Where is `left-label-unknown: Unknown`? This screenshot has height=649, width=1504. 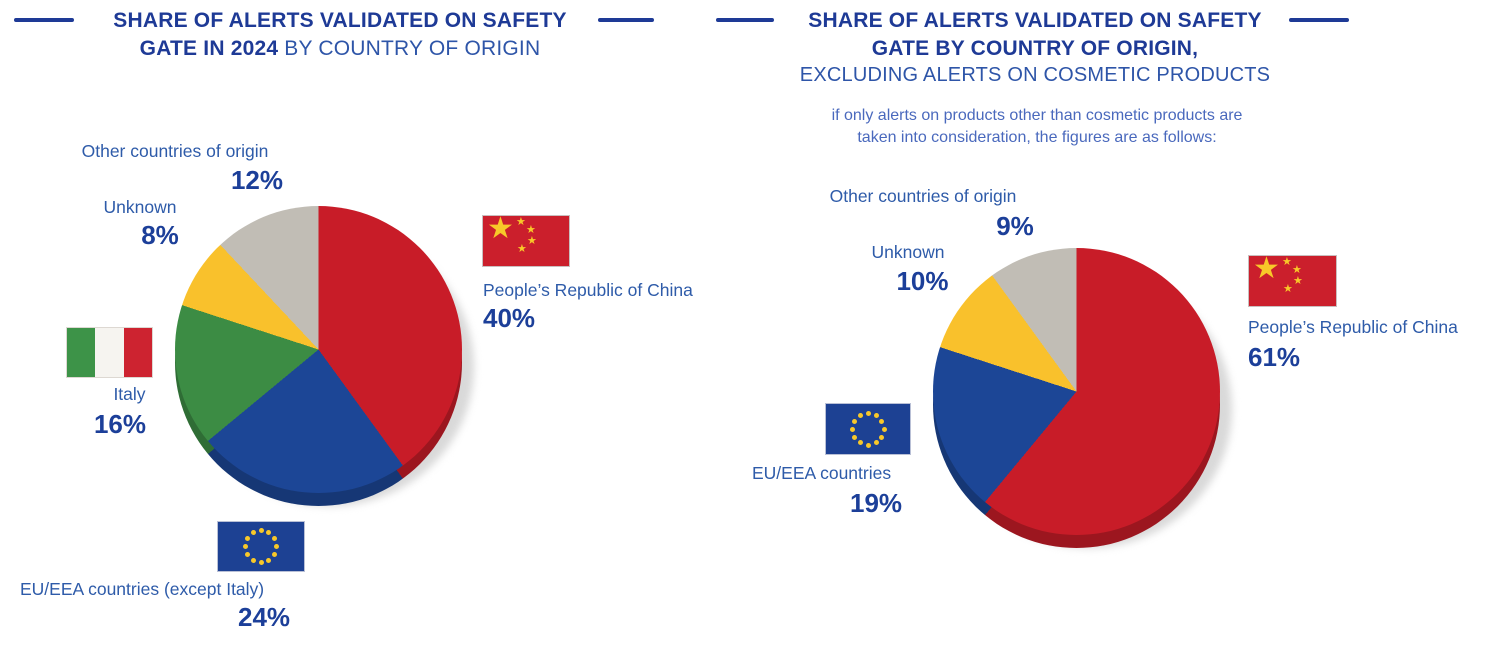 left-label-unknown: Unknown is located at coordinates (140, 207).